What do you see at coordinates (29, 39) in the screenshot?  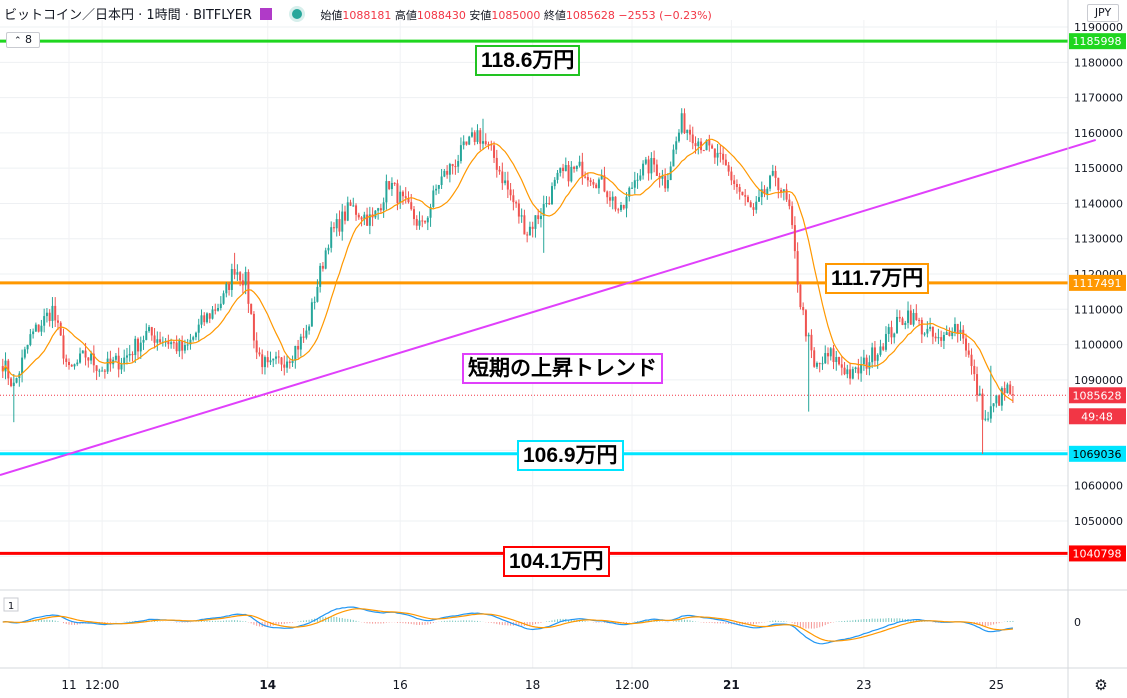 I see `indicator-count: 8` at bounding box center [29, 39].